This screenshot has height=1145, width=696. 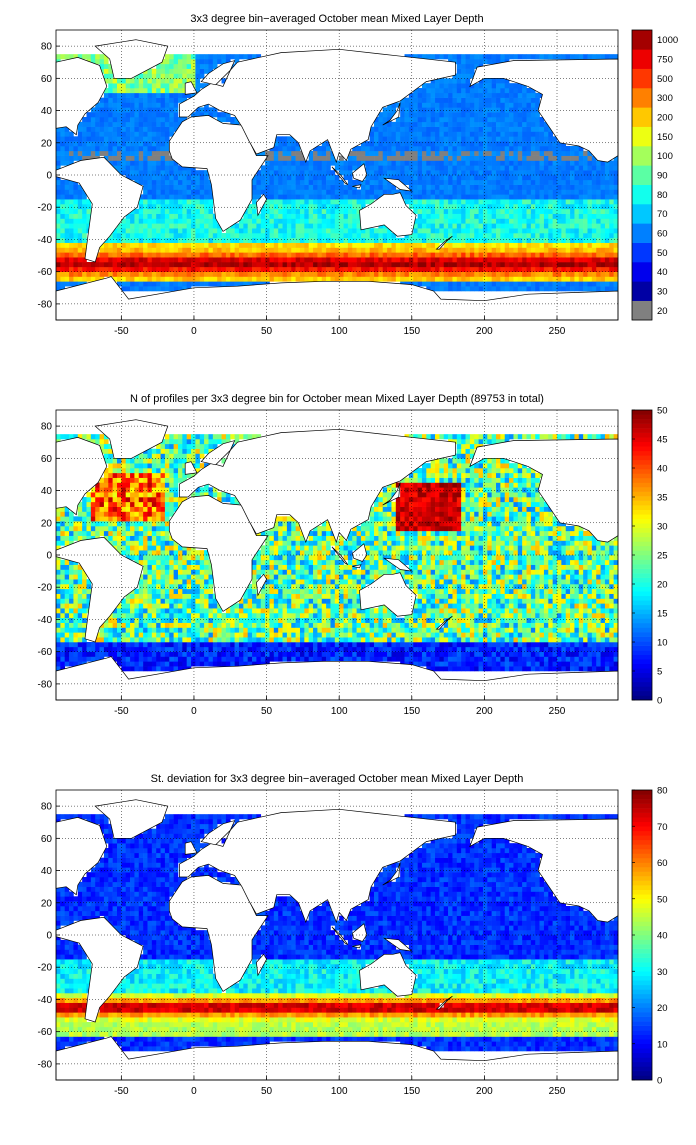 I want to click on y-tick-label: -80, so click(x=45, y=304).